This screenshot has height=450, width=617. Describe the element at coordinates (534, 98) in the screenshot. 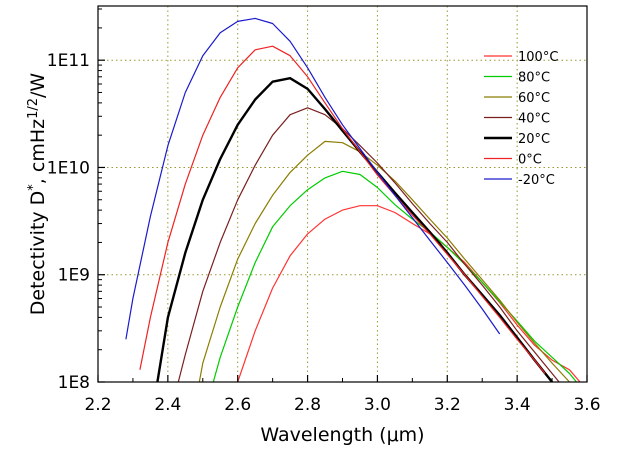

I see `legend-label: 60°C` at that location.